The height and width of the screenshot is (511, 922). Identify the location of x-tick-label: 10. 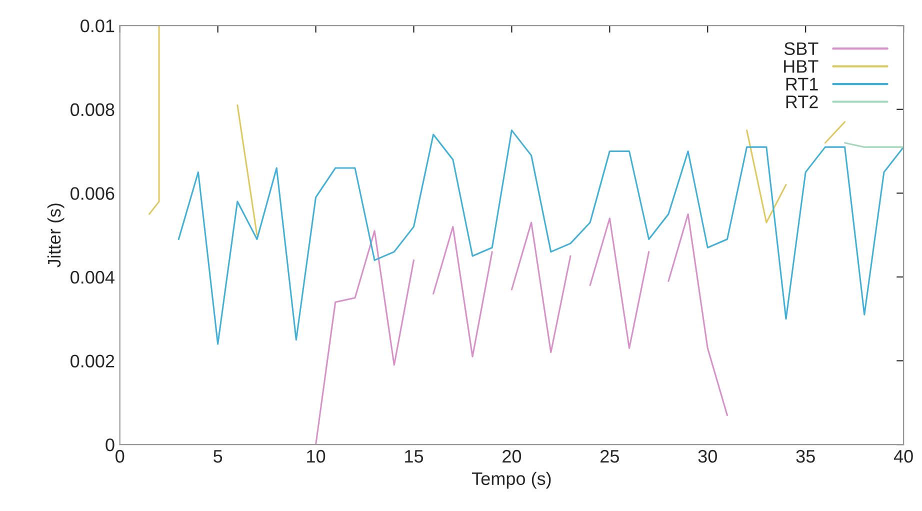
(316, 456).